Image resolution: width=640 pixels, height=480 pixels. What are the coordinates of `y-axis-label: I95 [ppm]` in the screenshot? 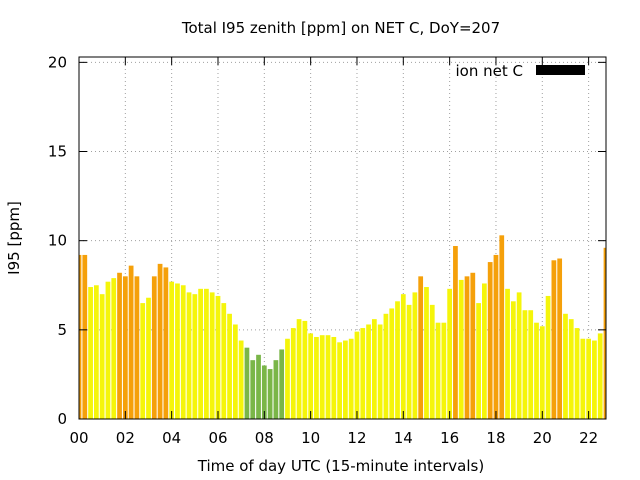 It's located at (14, 238).